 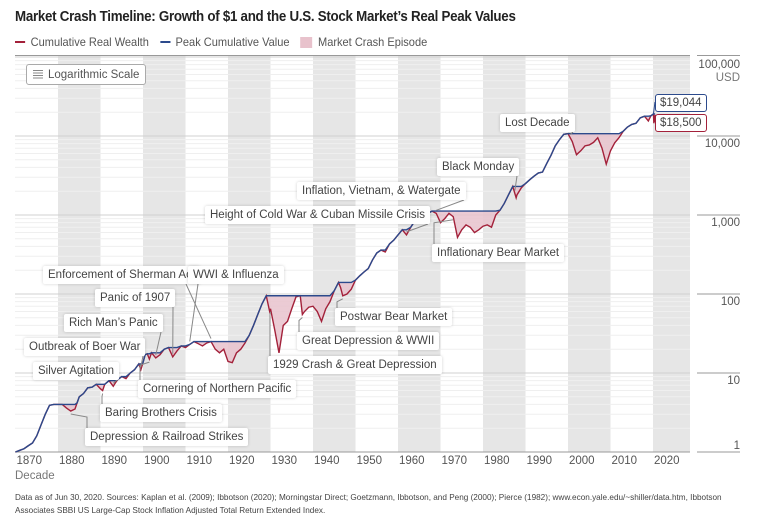 I want to click on y-tick-label: 100, so click(x=730, y=302).